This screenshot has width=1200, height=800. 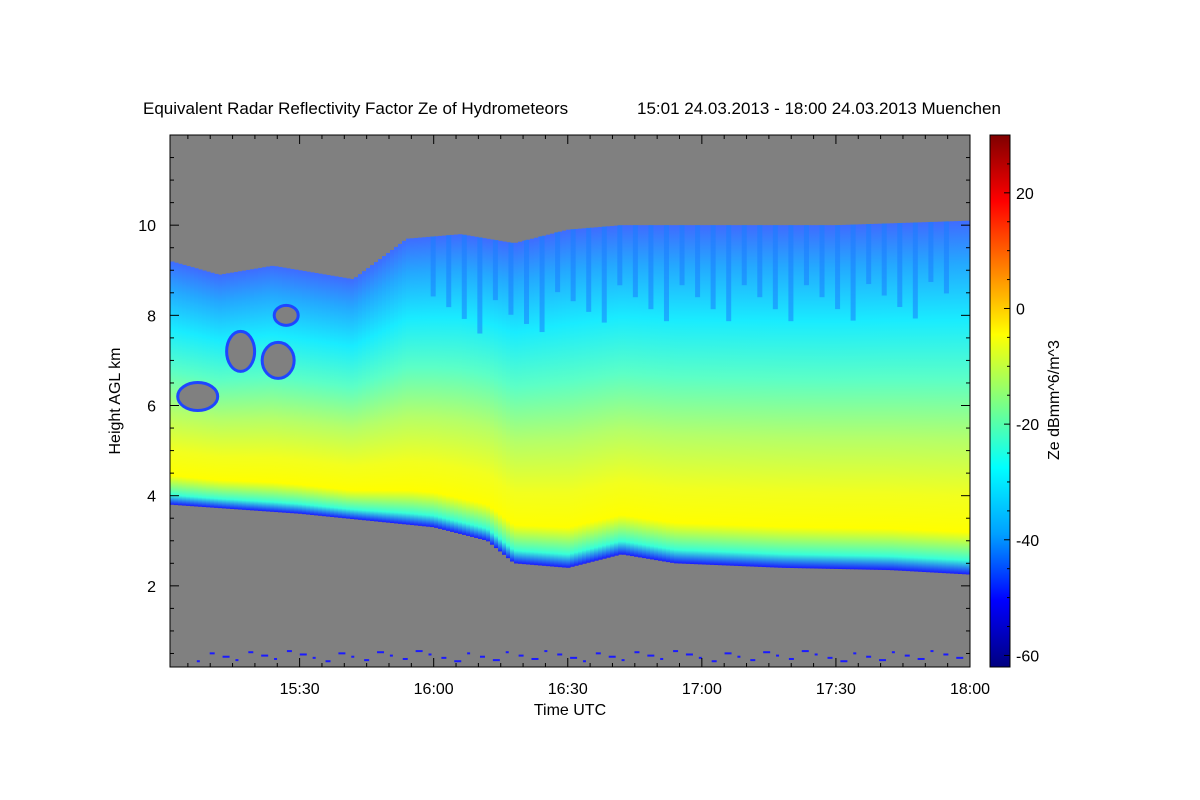 What do you see at coordinates (115, 400) in the screenshot?
I see `y-axis-label: Height AGL km` at bounding box center [115, 400].